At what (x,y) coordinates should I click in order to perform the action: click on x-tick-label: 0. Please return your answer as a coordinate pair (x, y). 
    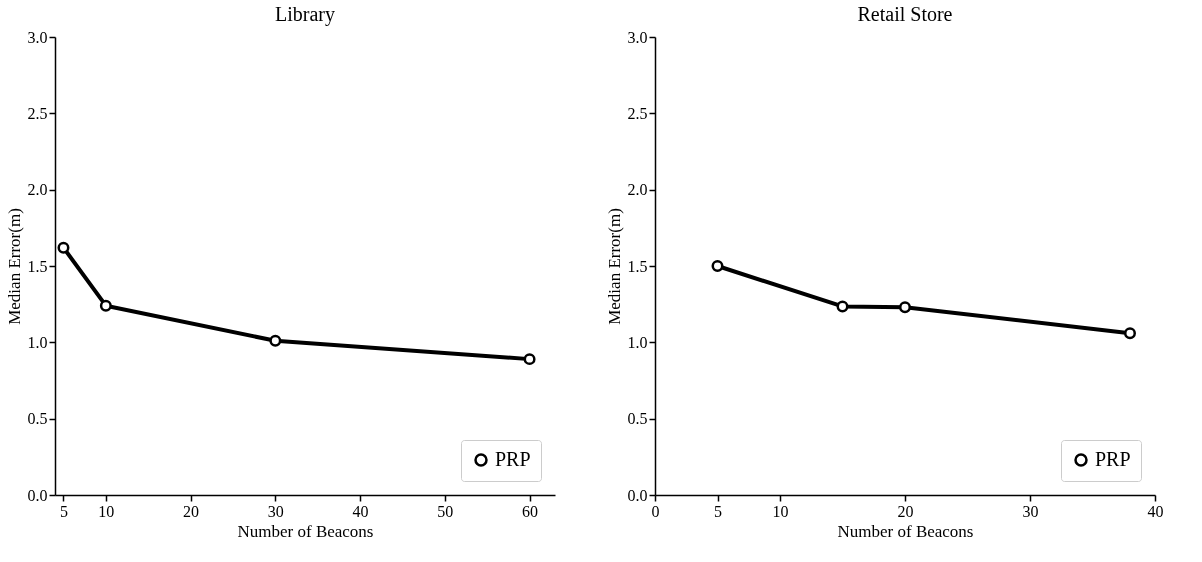
    Looking at the image, I should click on (655, 511).